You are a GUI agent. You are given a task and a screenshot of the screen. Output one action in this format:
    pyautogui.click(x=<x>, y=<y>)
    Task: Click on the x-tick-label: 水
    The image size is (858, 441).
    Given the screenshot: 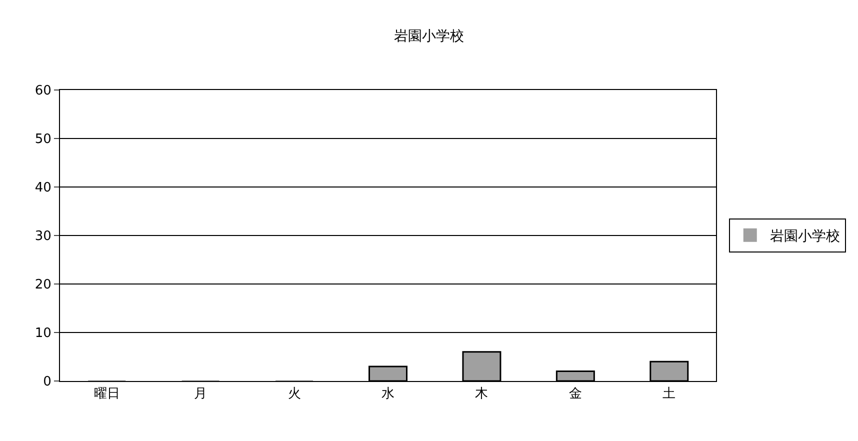 What is the action you would take?
    pyautogui.click(x=388, y=394)
    